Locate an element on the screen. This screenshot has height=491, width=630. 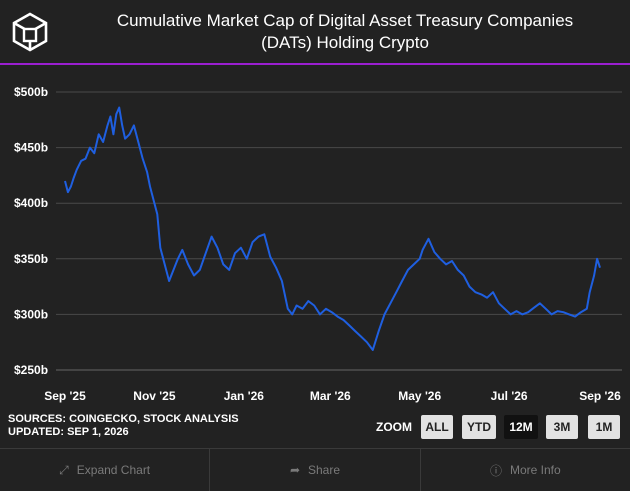
share-button: ➦ Share is located at coordinates (314, 470).